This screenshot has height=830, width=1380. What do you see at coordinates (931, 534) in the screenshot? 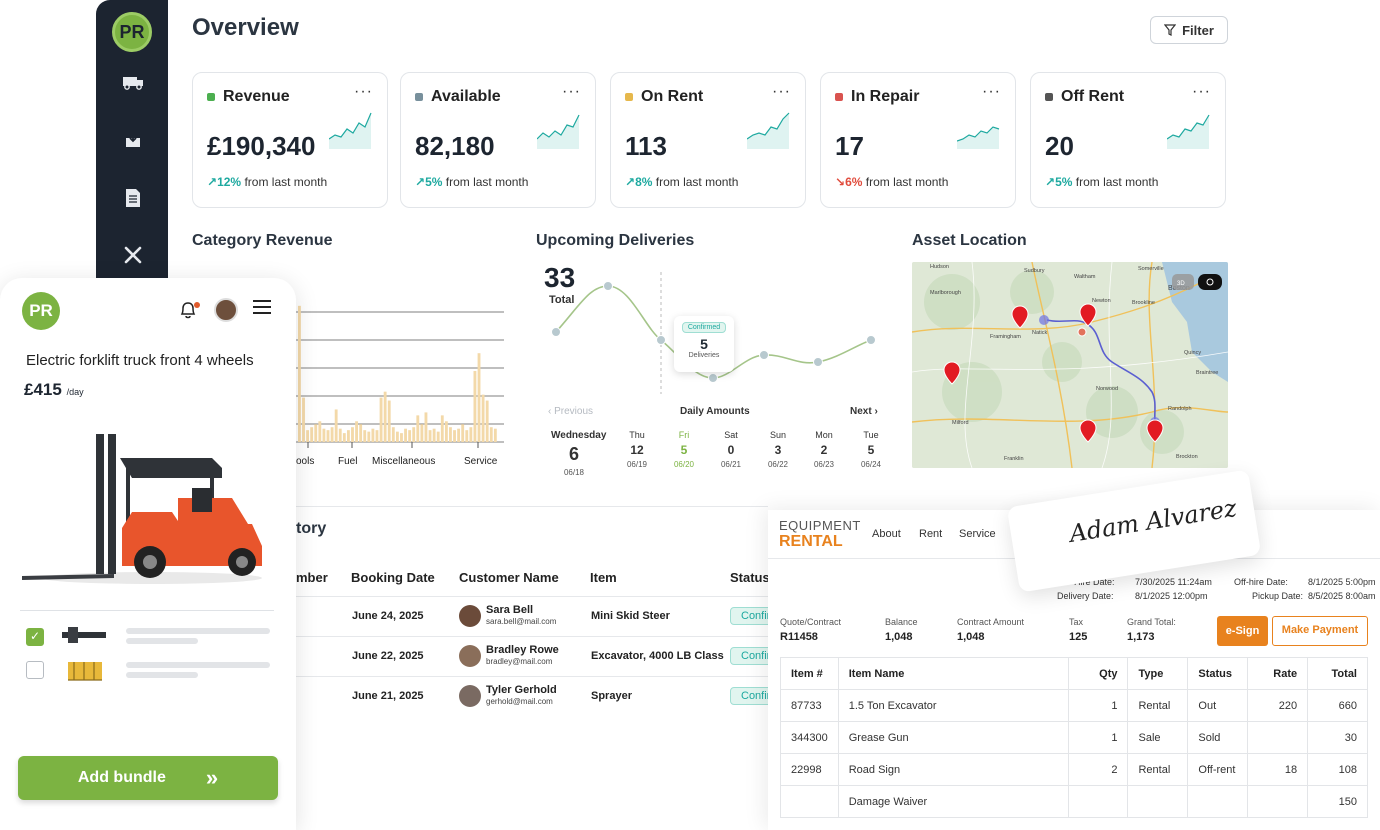
I see `nav-rent: Rent` at bounding box center [931, 534].